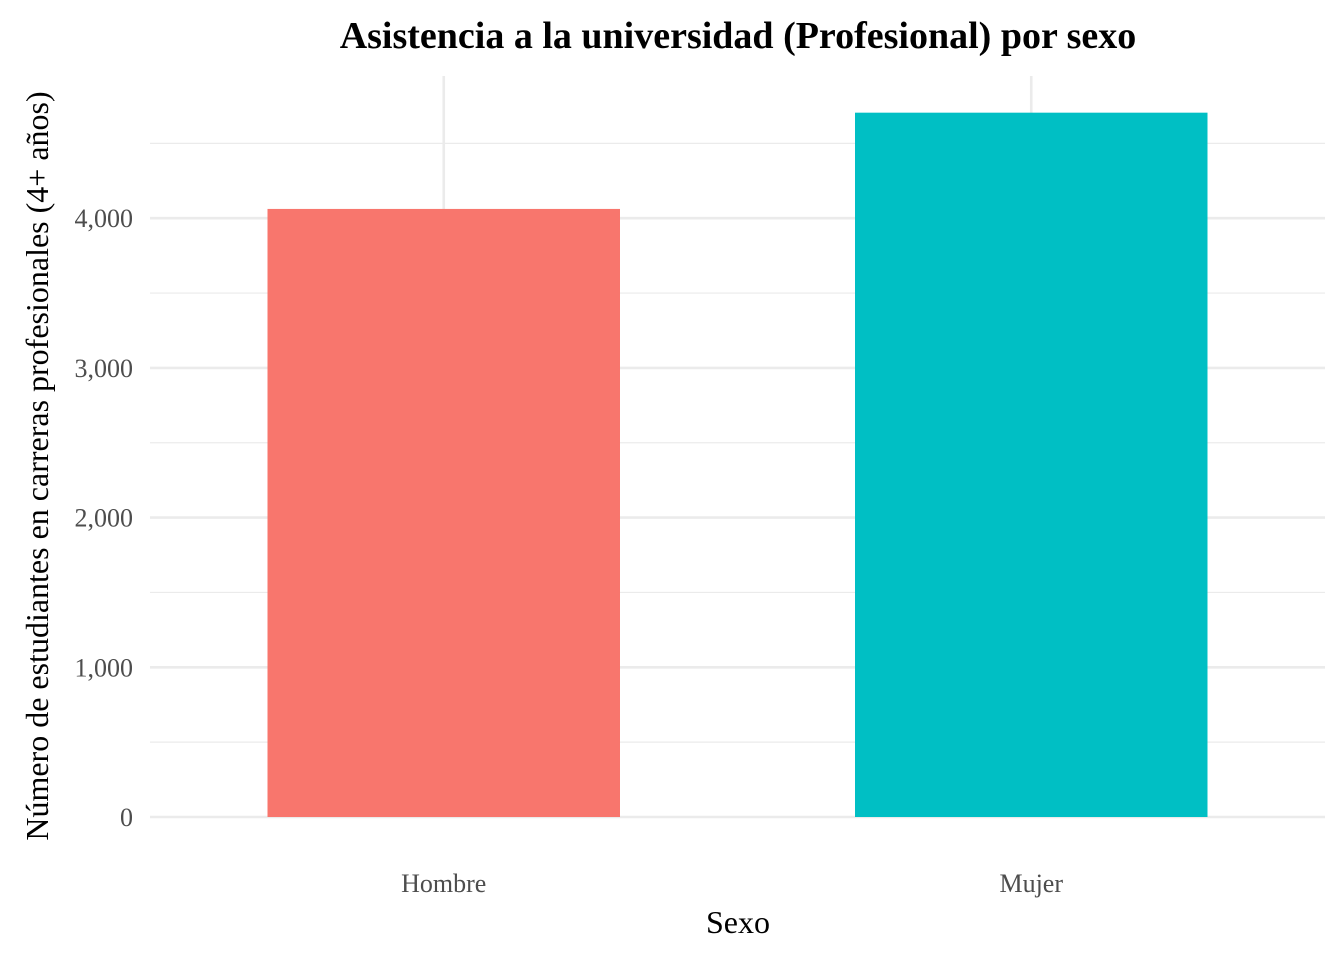  What do you see at coordinates (104, 667) in the screenshot?
I see `y-tick-label: 1,000` at bounding box center [104, 667].